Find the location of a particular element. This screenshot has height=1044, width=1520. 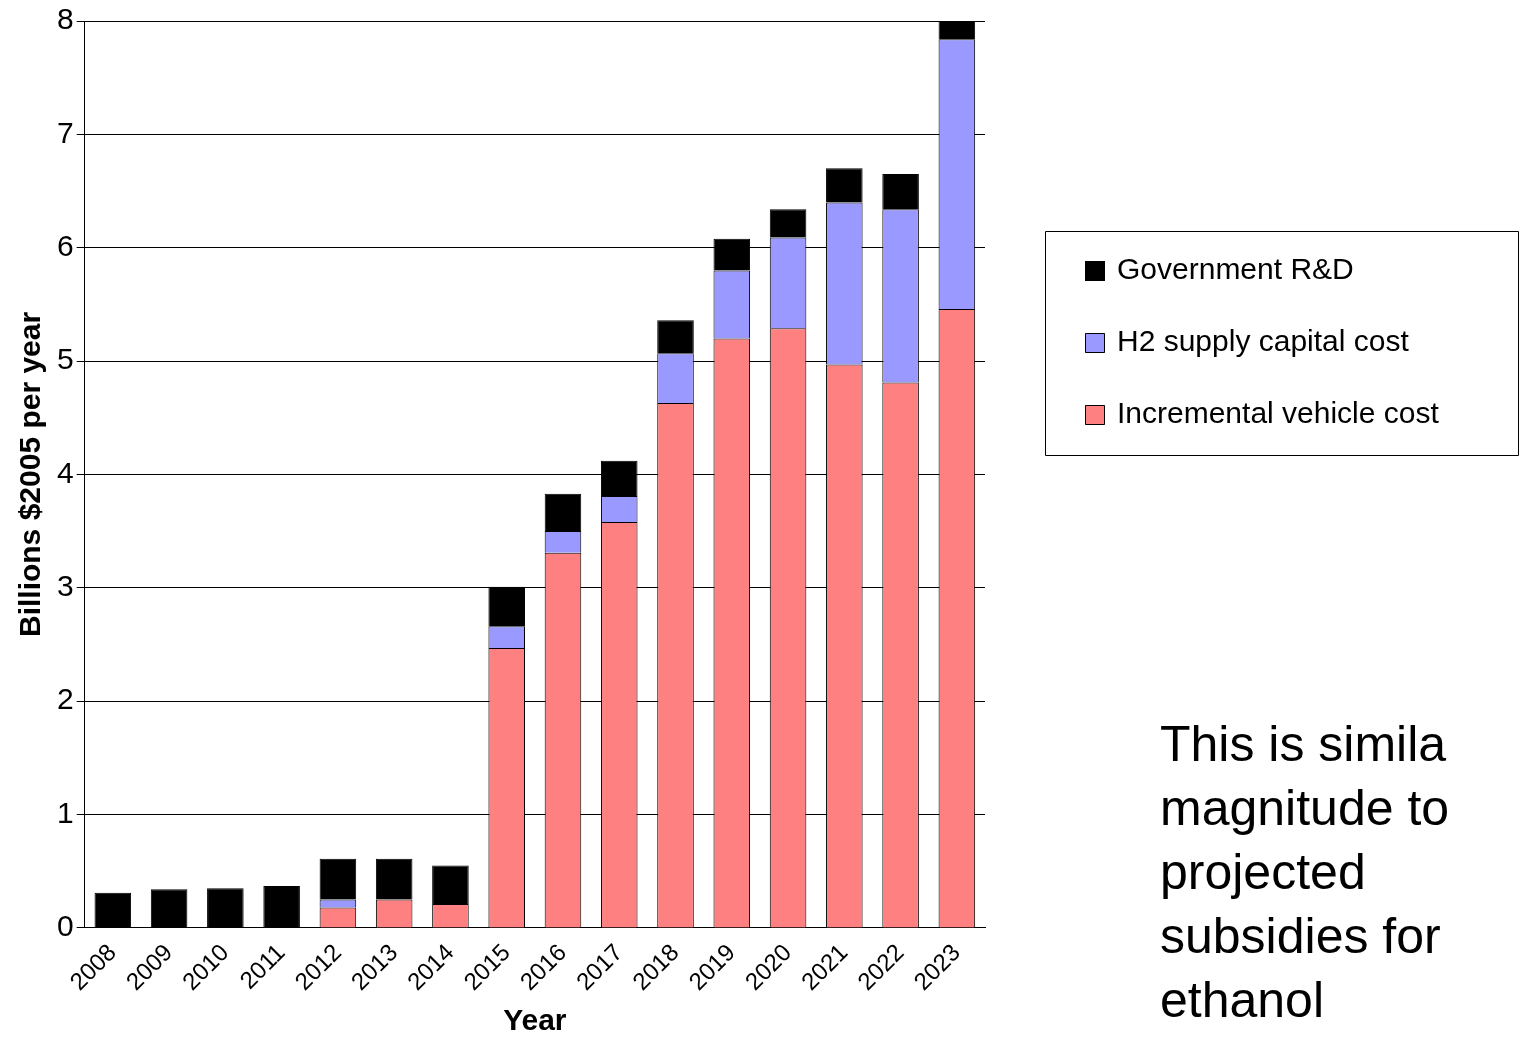

y-tick-label: 0 is located at coordinates (65, 926).